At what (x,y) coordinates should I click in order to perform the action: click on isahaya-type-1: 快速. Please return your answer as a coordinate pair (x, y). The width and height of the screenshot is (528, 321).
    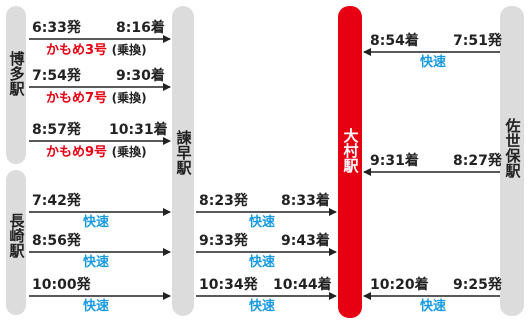
    Looking at the image, I should click on (262, 222).